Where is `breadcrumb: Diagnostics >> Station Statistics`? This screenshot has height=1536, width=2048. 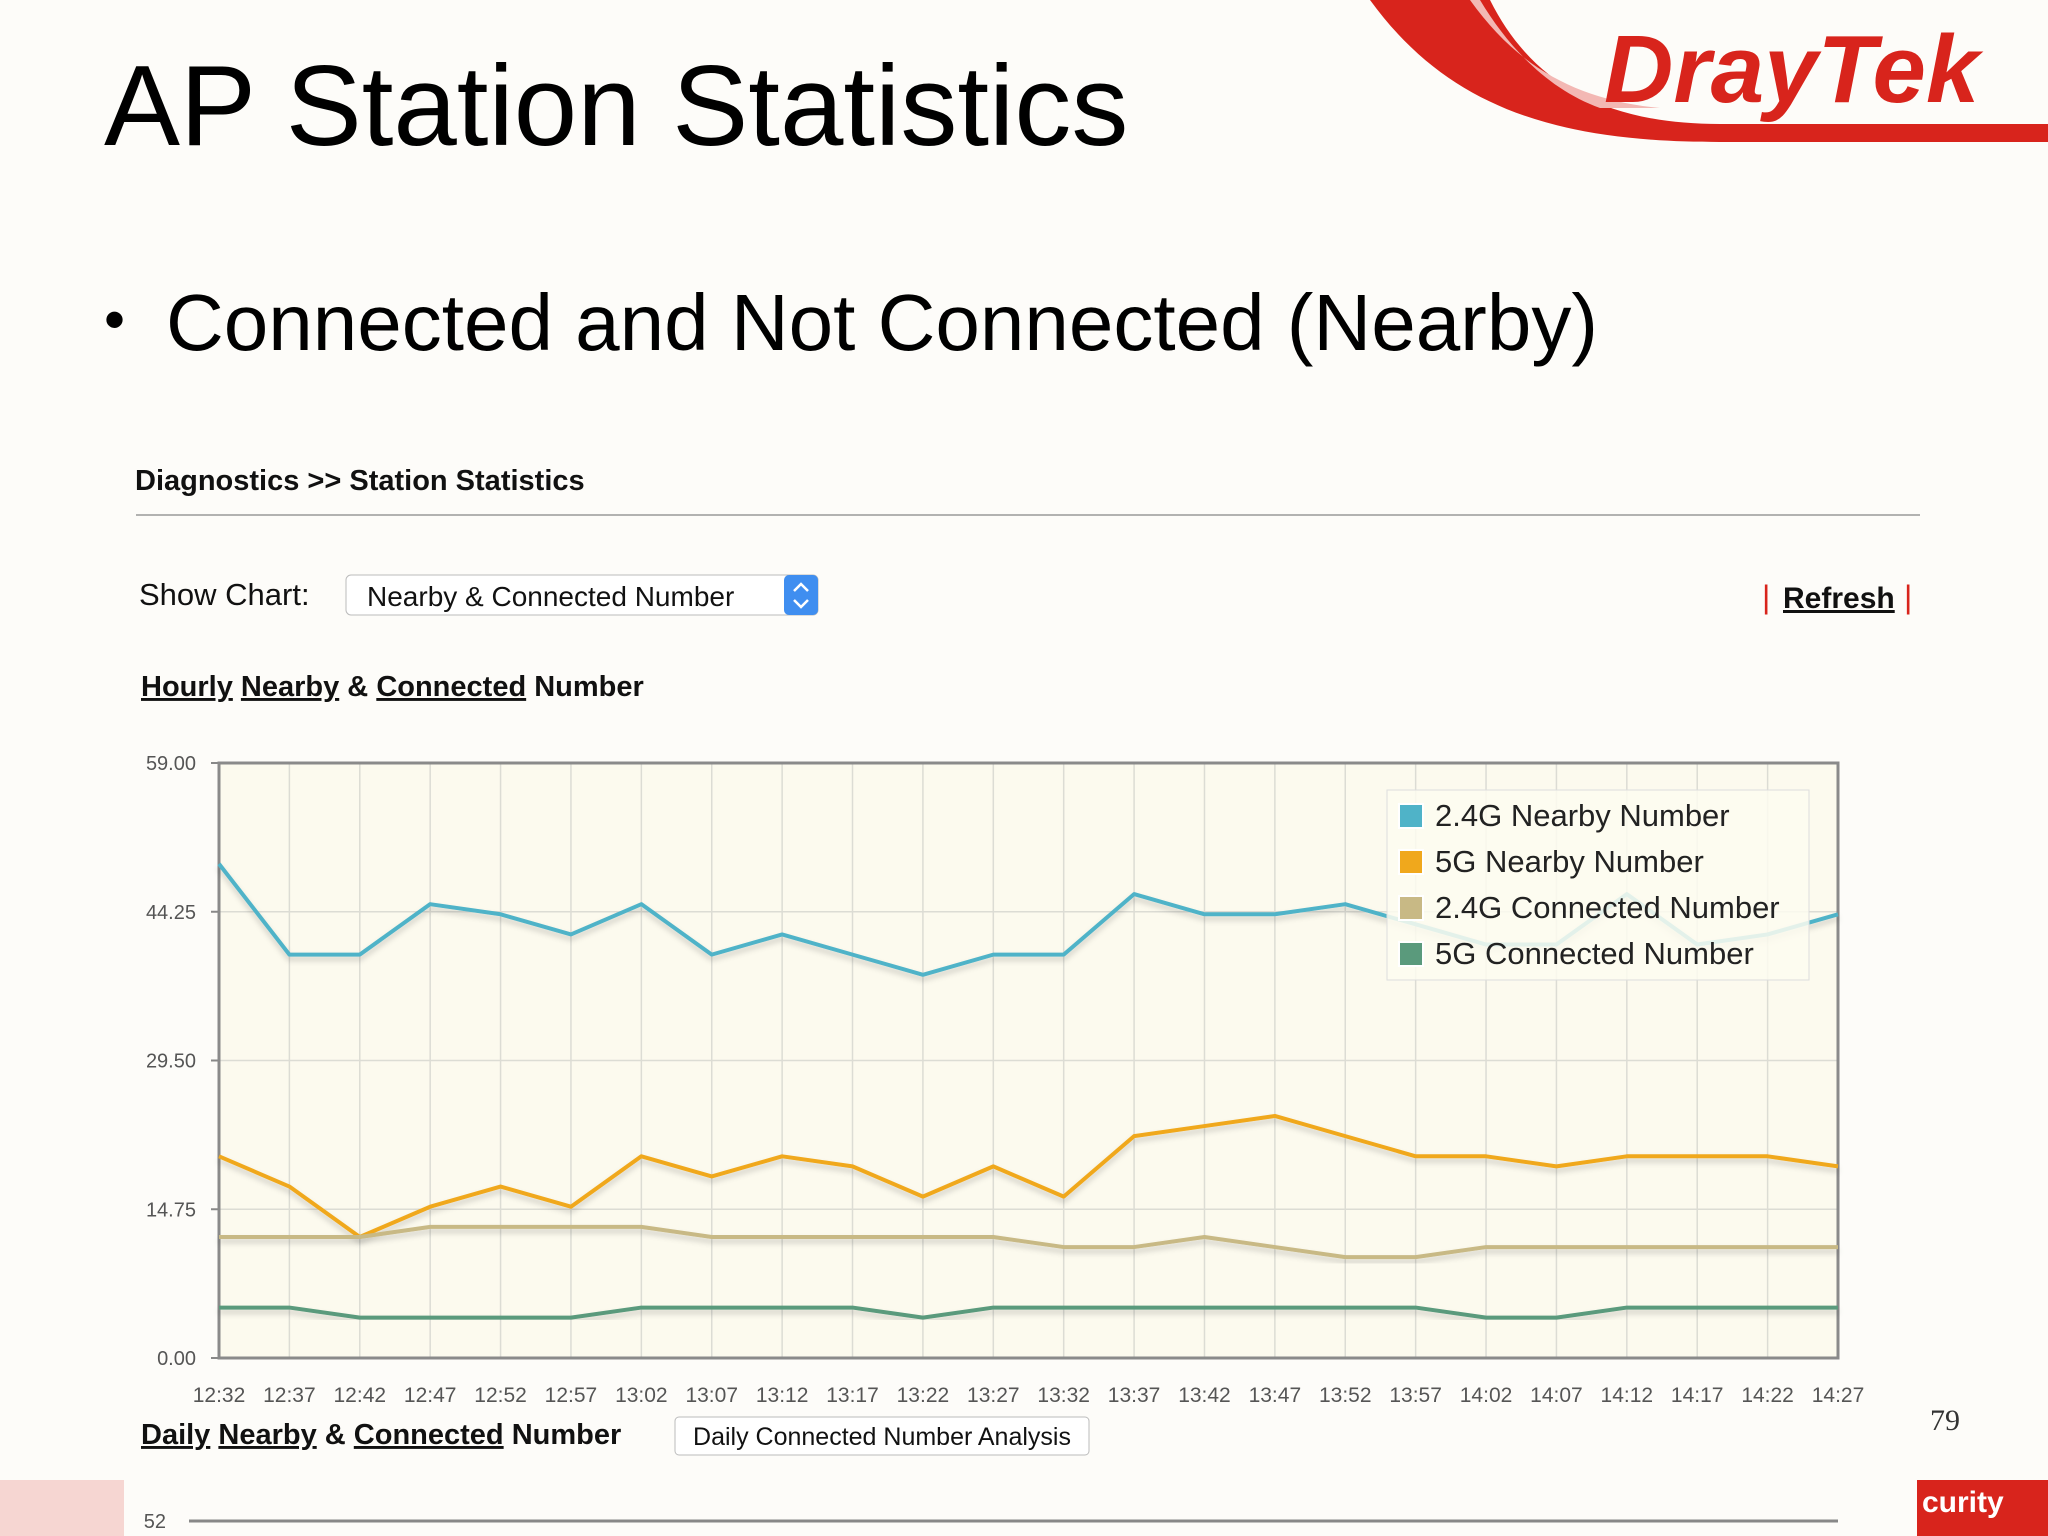
breadcrumb: Diagnostics >> Station Statistics is located at coordinates (360, 481).